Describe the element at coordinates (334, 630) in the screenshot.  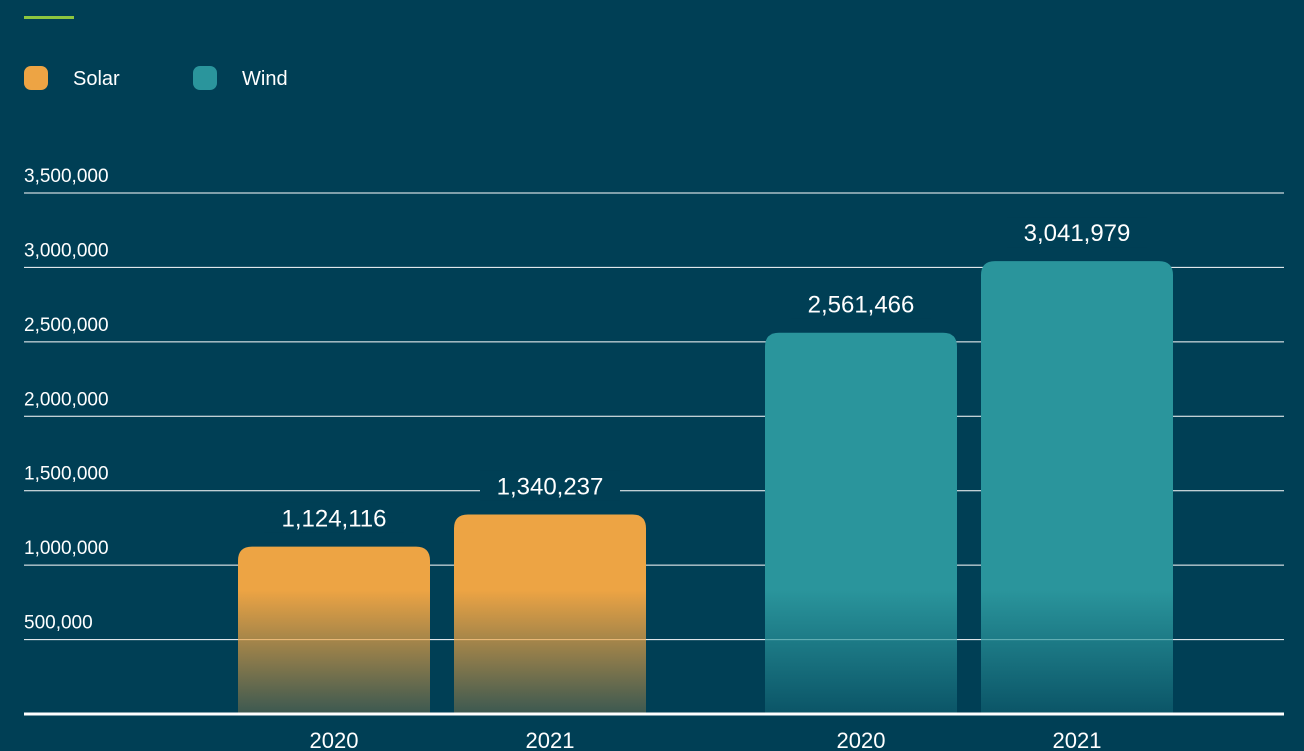
I see `bar-solar-2020` at that location.